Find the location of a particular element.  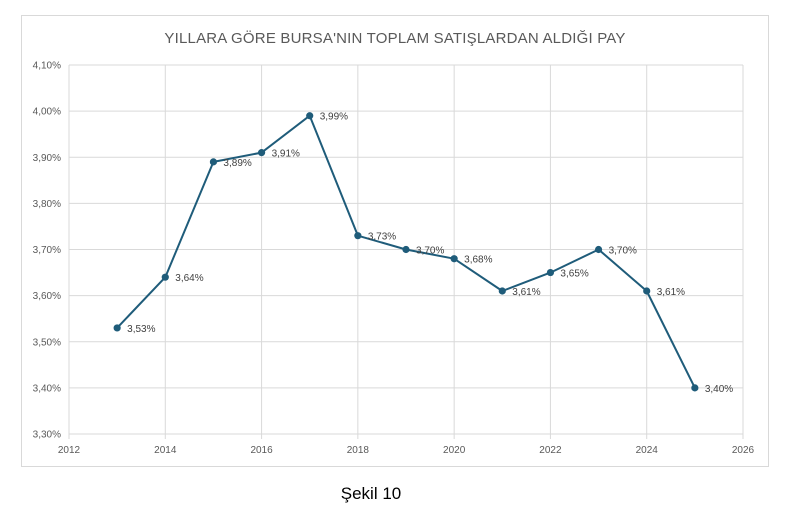

y-tick-label: 3,40% is located at coordinates (47, 388).